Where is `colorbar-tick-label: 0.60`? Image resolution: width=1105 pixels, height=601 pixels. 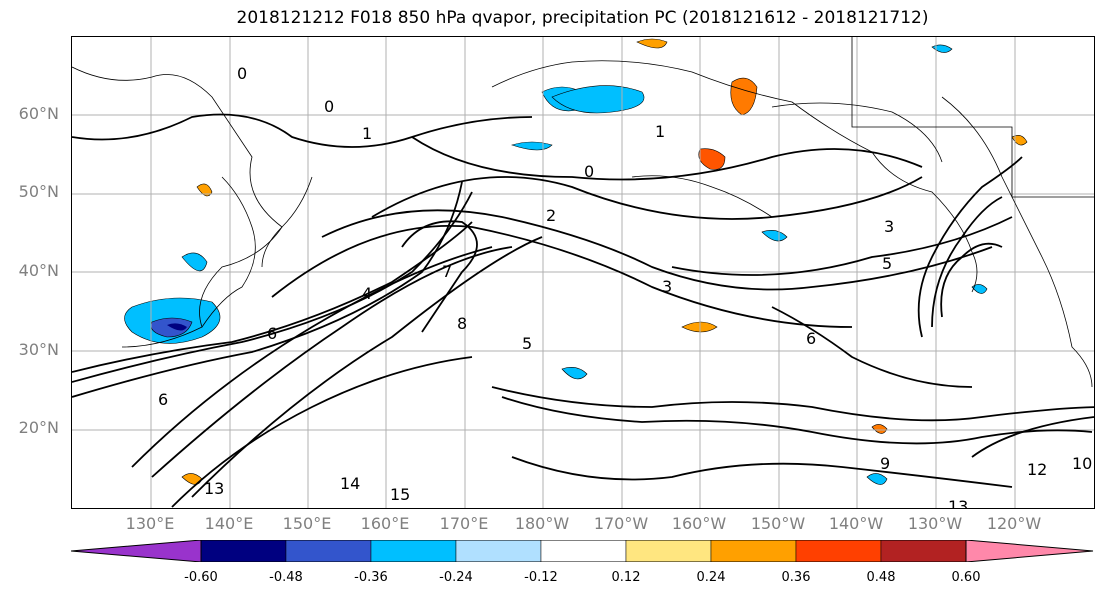 colorbar-tick-label: 0.60 is located at coordinates (966, 577).